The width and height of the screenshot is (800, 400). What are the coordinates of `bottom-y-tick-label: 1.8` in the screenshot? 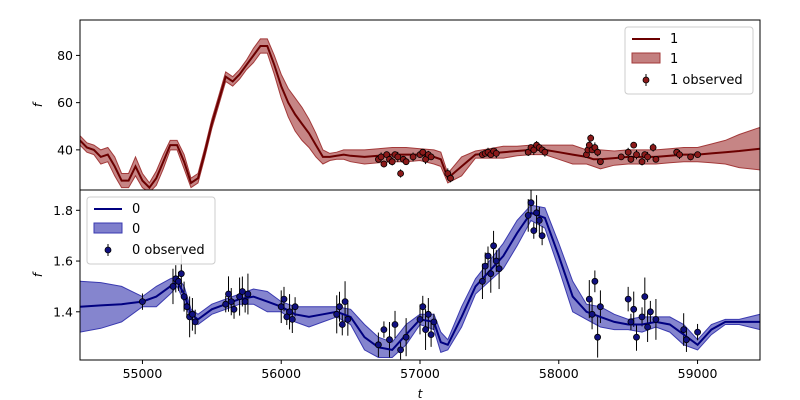 It's located at (63, 210).